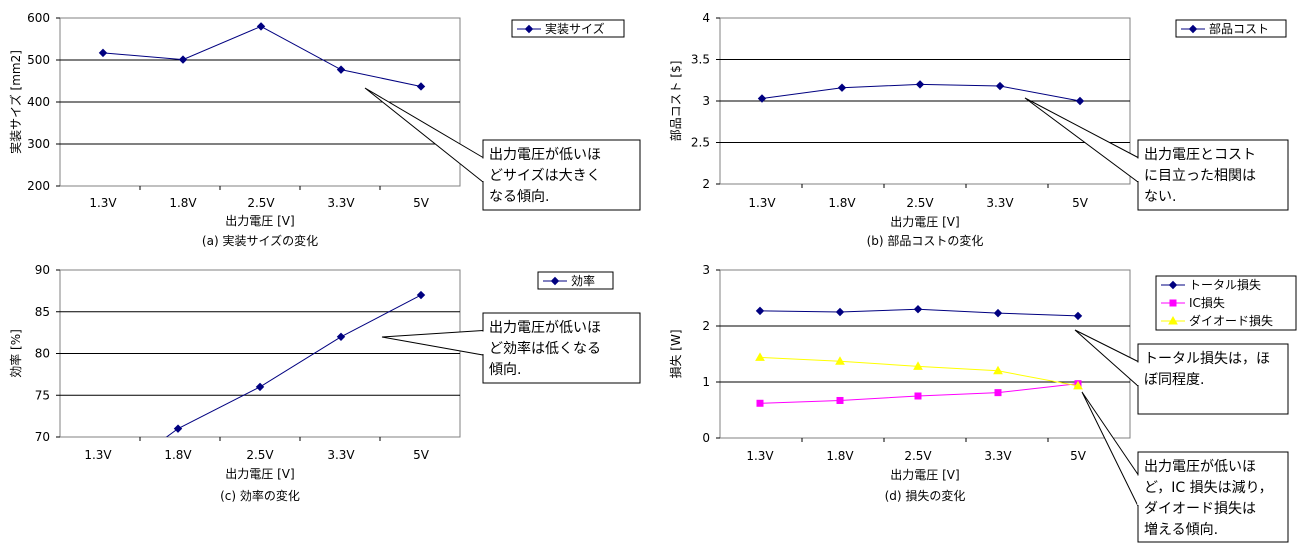 The width and height of the screenshot is (1301, 549). I want to click on plot-area, so click(925, 354).